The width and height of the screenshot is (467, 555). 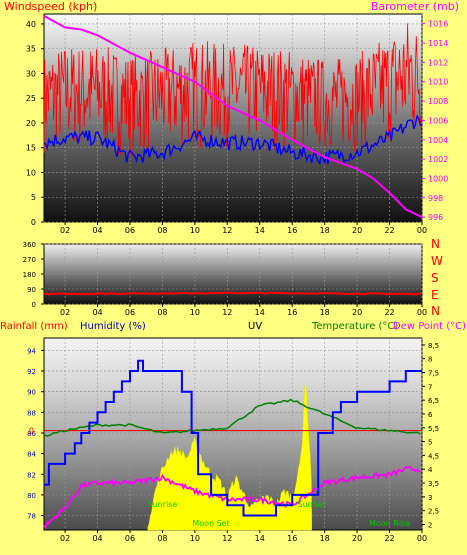 I want to click on panel3-xtick-label-22: 22, so click(x=389, y=538).